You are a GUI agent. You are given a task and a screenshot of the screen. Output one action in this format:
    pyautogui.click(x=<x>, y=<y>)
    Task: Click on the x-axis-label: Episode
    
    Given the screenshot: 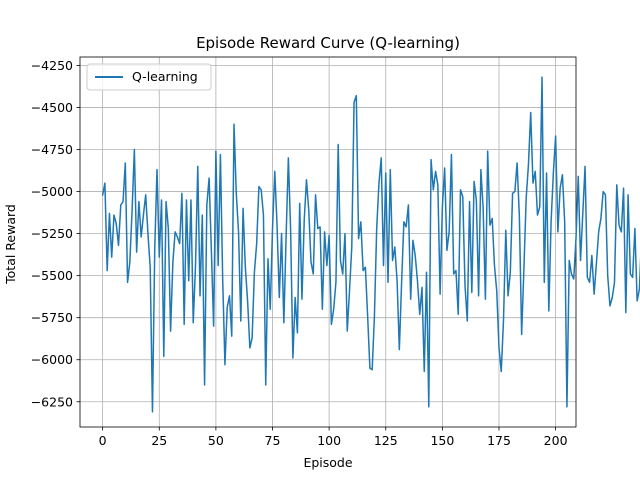 What is the action you would take?
    pyautogui.click(x=327, y=462)
    